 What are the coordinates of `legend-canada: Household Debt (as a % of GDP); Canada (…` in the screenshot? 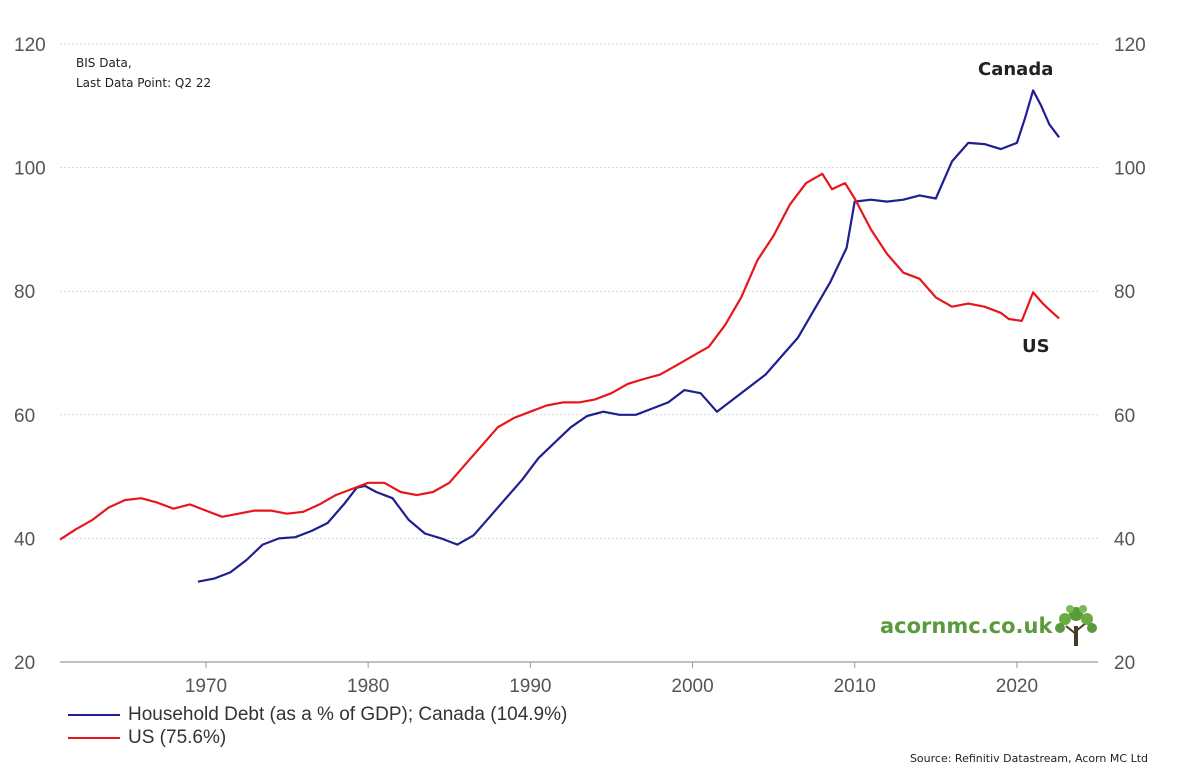 It's located at (317, 715).